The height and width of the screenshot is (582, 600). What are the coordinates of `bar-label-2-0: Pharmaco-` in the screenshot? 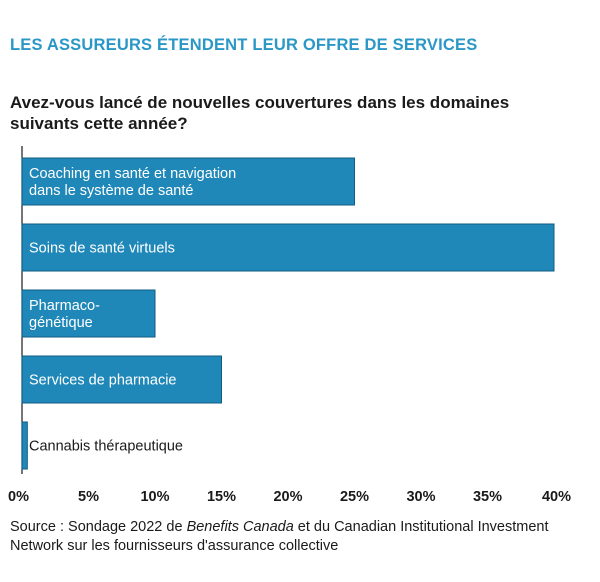 It's located at (64, 306).